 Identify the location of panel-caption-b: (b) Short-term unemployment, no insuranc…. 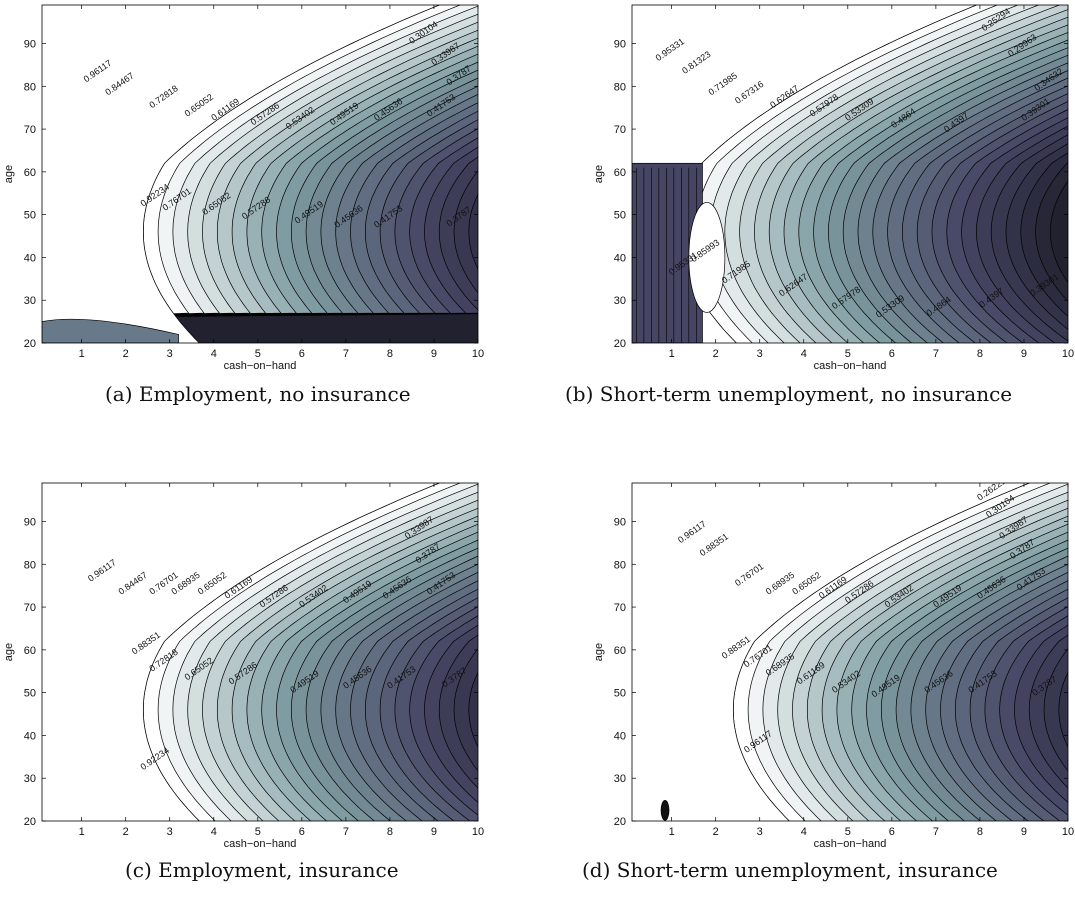
(789, 394).